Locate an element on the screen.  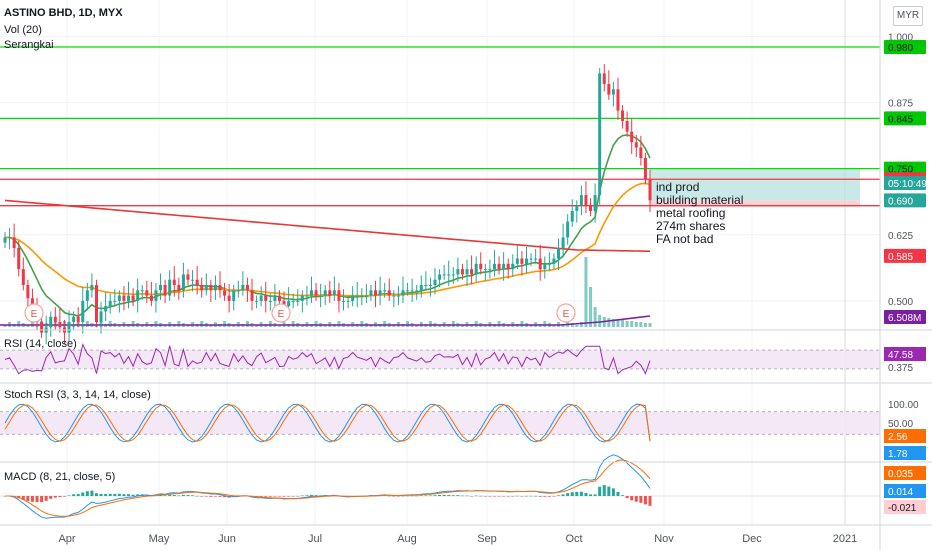
price-axis-tick: 0.500 is located at coordinates (900, 302).